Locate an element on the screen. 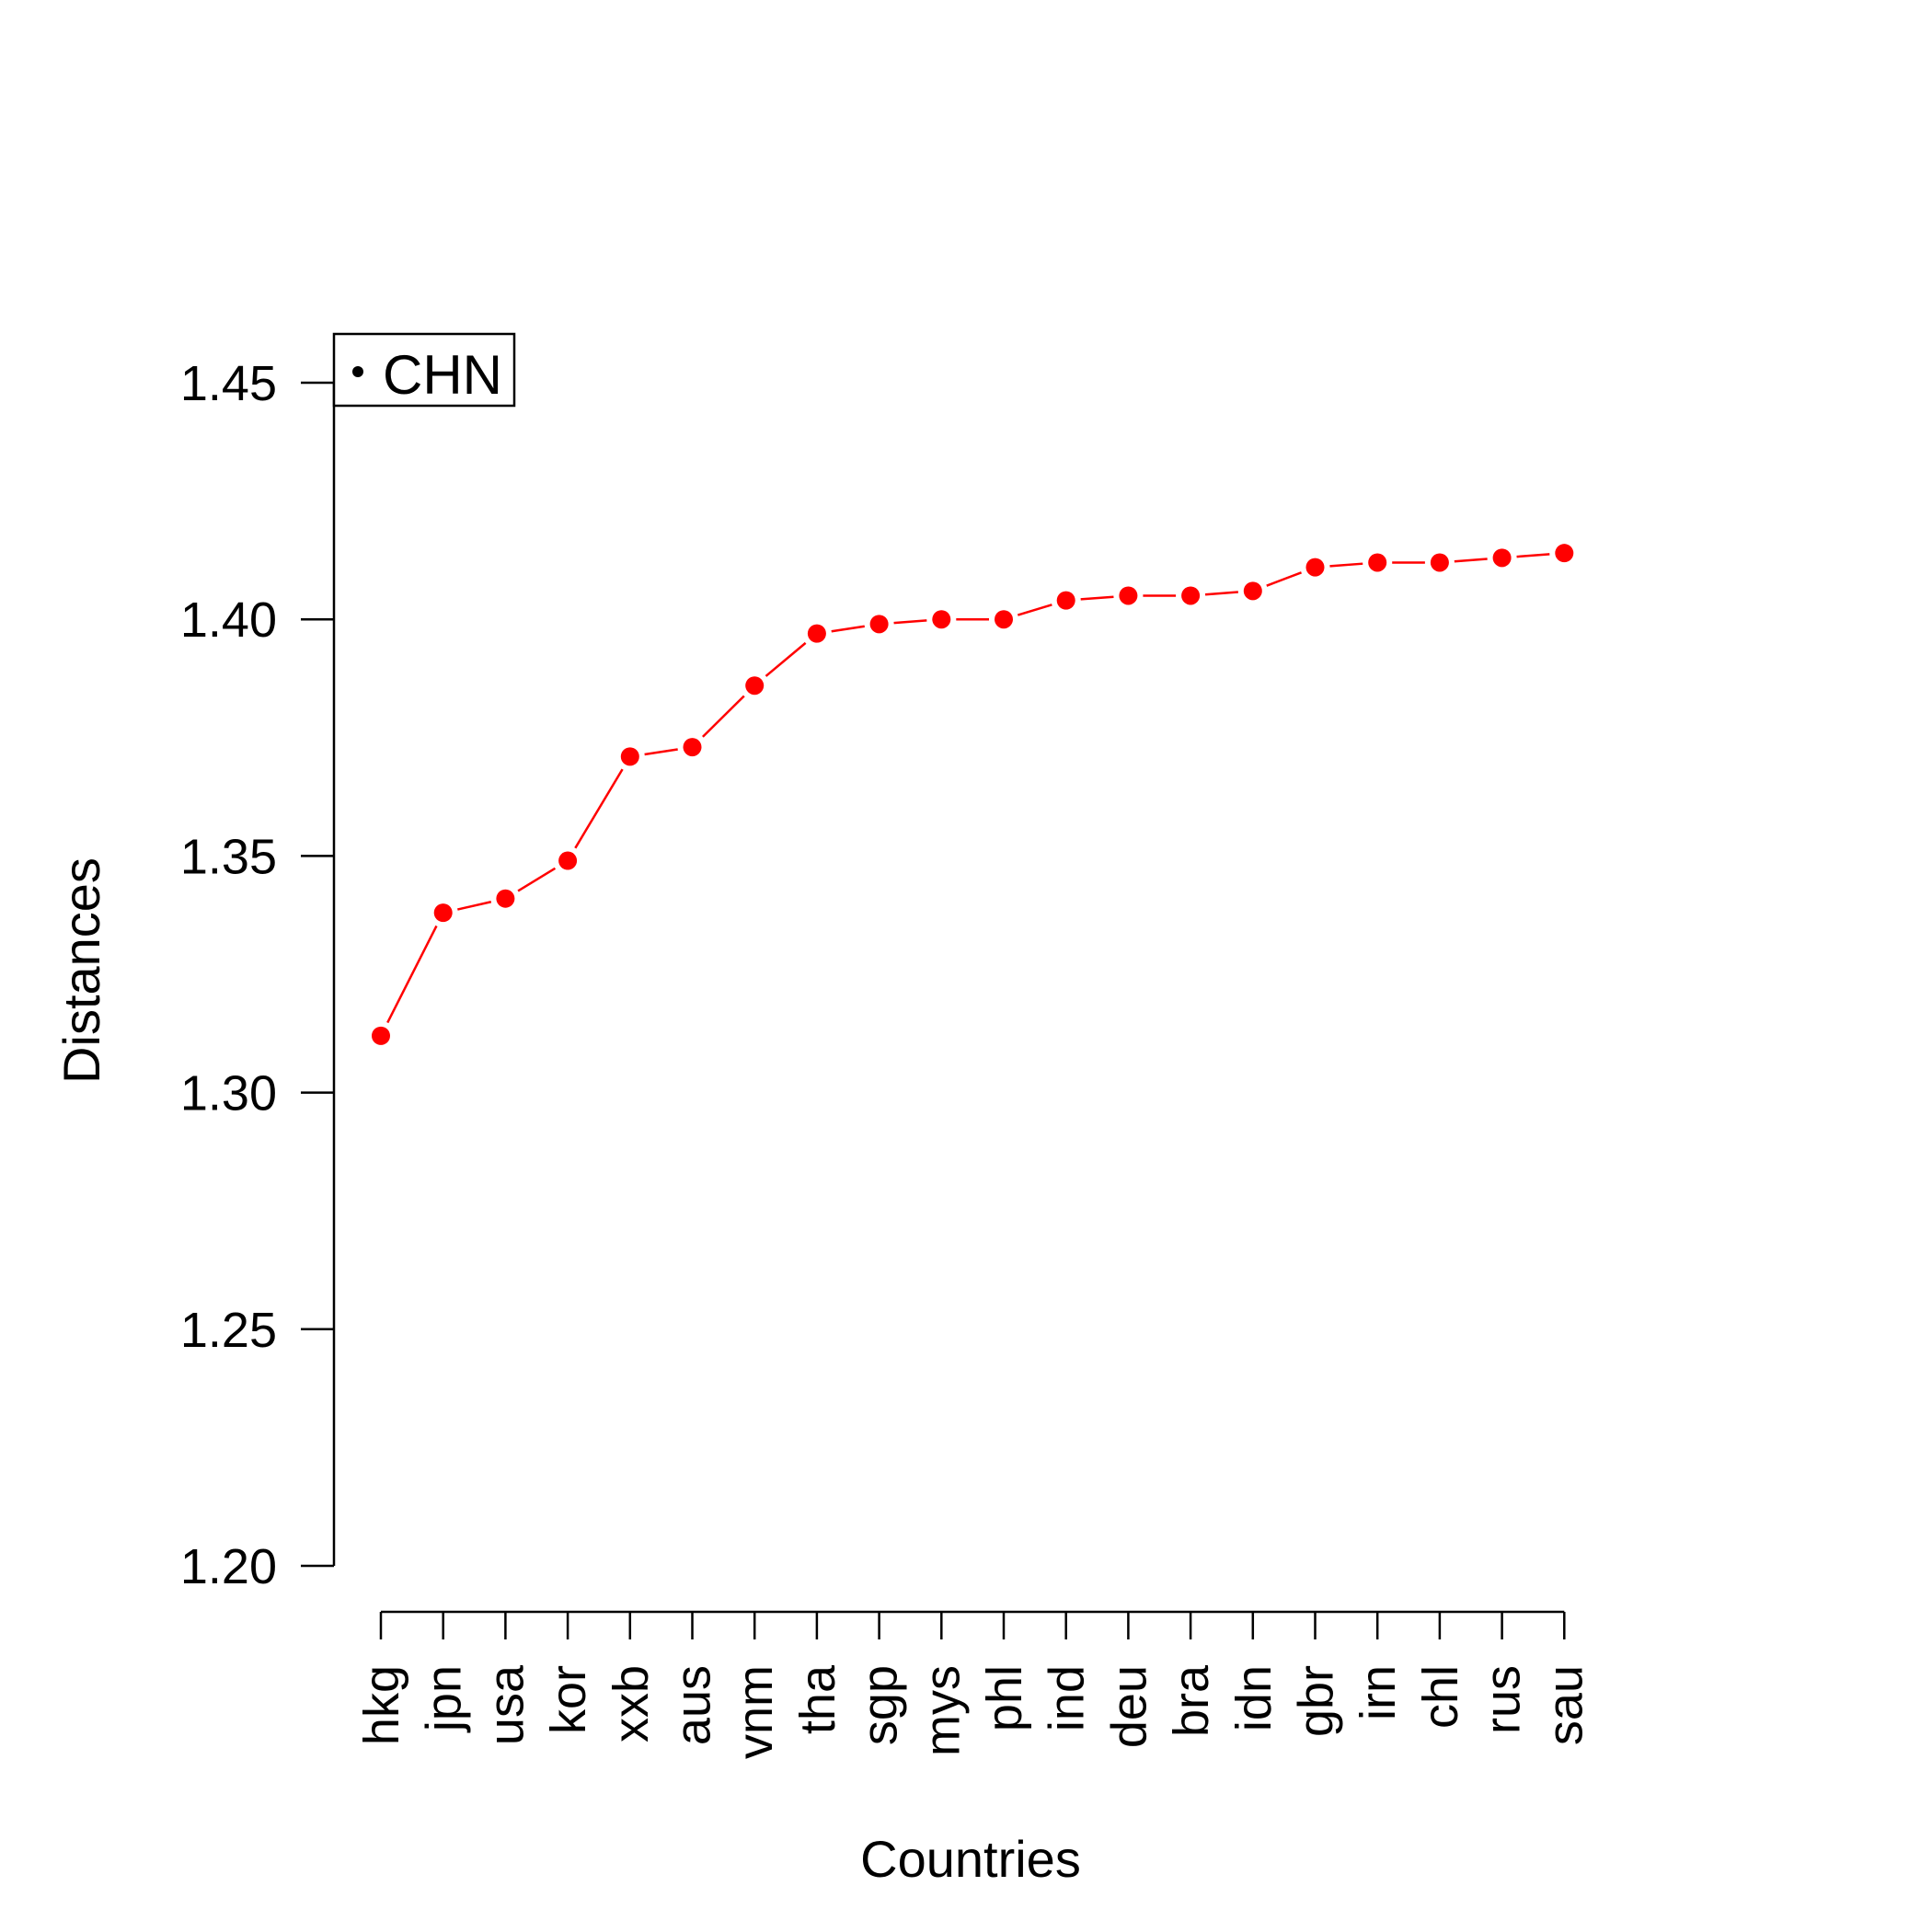 This screenshot has height=1932, width=1932. x-tick-label: sau is located at coordinates (1565, 1705).